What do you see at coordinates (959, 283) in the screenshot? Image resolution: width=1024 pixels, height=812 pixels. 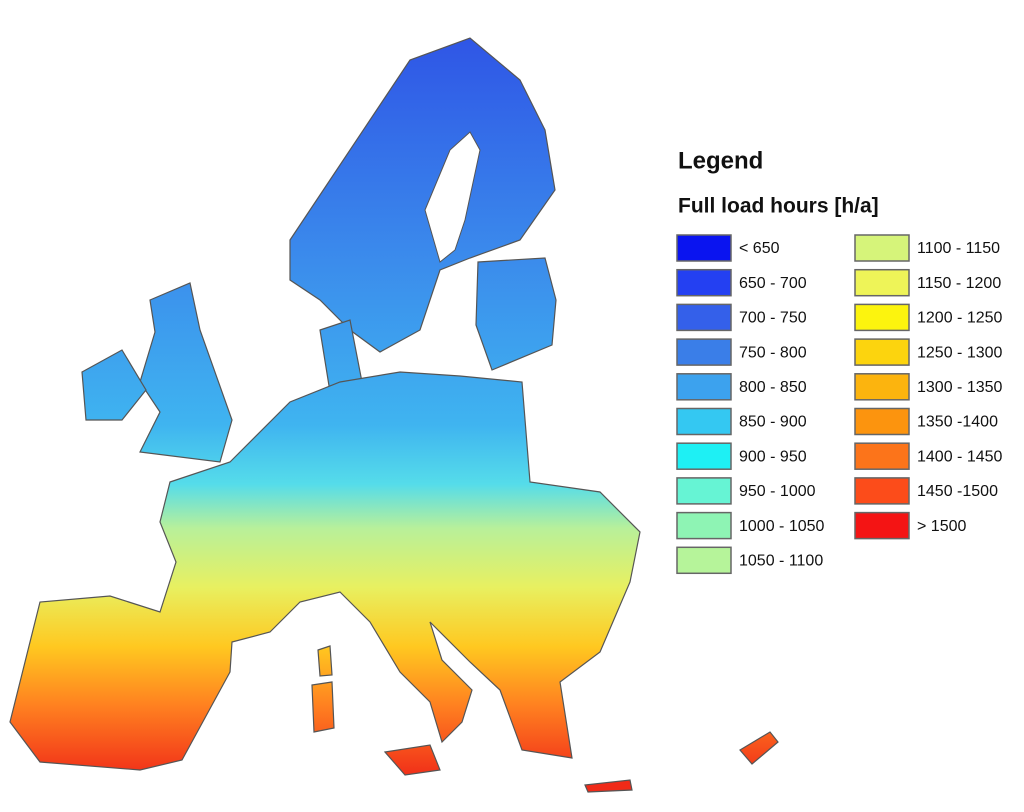 I see `legend-label: 1150 - 1200` at bounding box center [959, 283].